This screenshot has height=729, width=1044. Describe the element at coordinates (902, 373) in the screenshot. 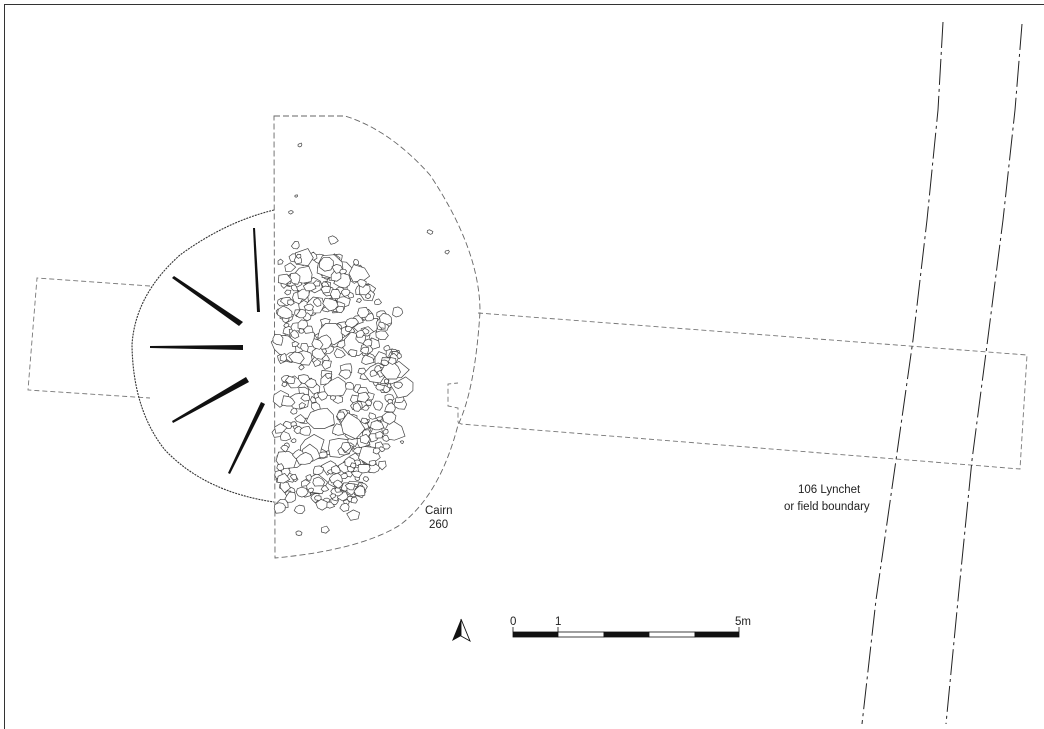

I see `lynchet-west` at that location.